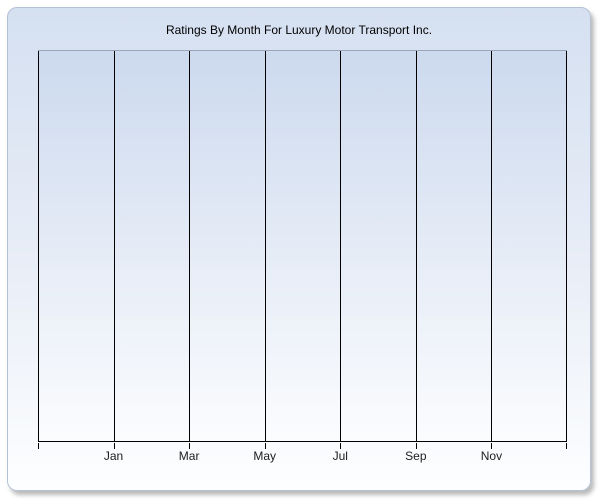  What do you see at coordinates (302, 457) in the screenshot?
I see `x-axis-labels-container: Jan Mar May Jul Sep Nov` at bounding box center [302, 457].